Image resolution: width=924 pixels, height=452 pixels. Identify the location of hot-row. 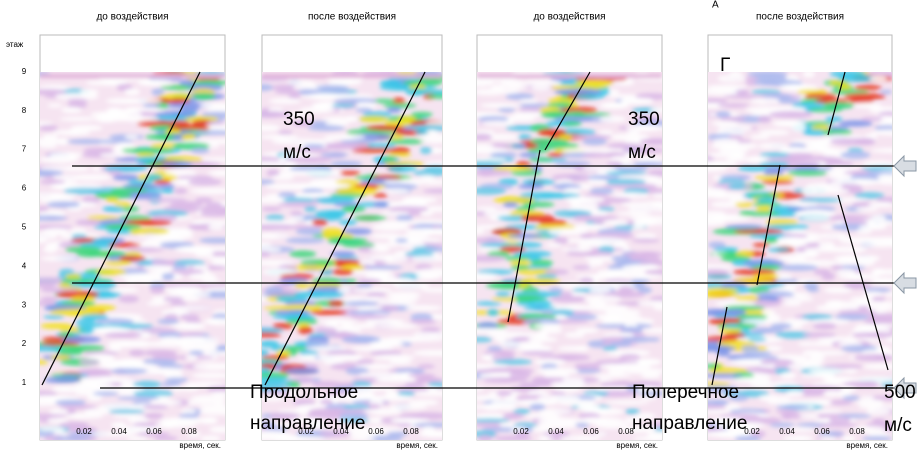
(569, 76).